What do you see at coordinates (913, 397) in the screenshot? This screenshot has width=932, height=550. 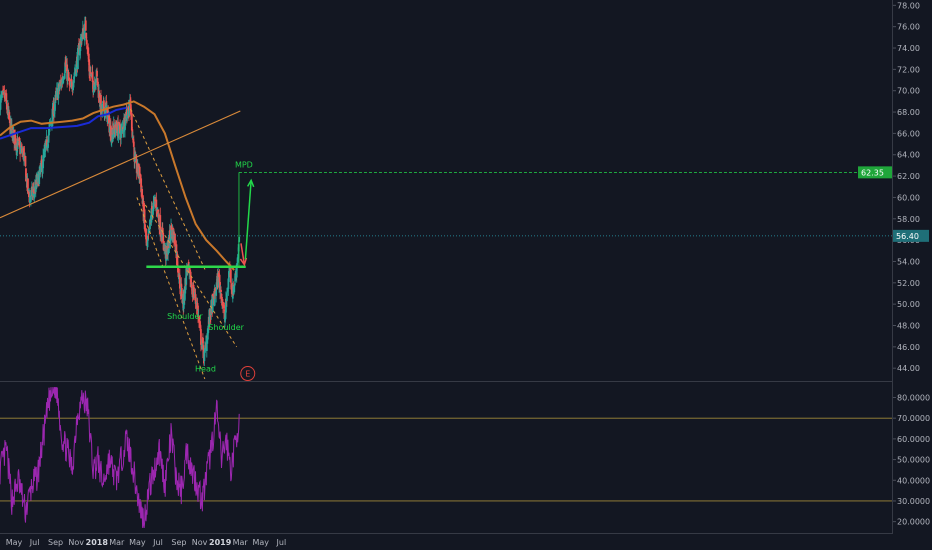 I see `rsi-tick-label: 80.0000` at bounding box center [913, 397].